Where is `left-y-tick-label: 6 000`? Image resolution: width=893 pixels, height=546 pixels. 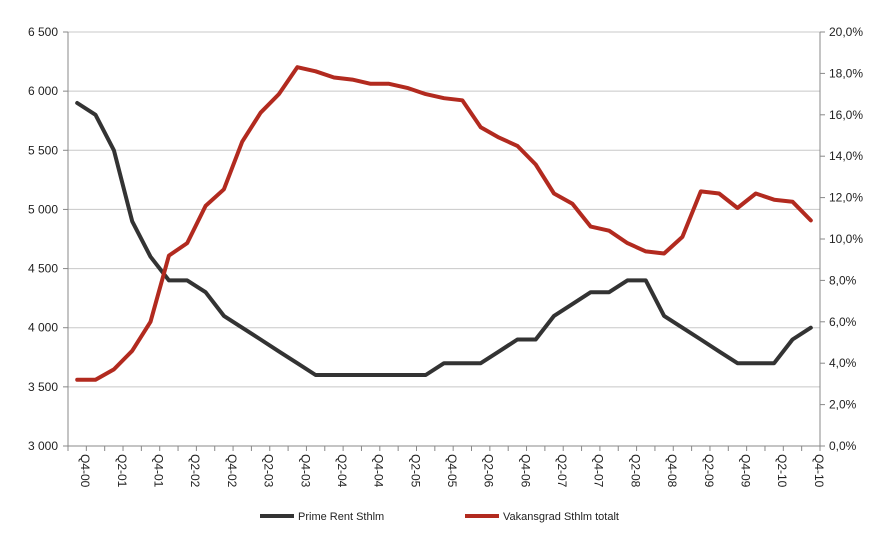
left-y-tick-label: 6 000 is located at coordinates (43, 91).